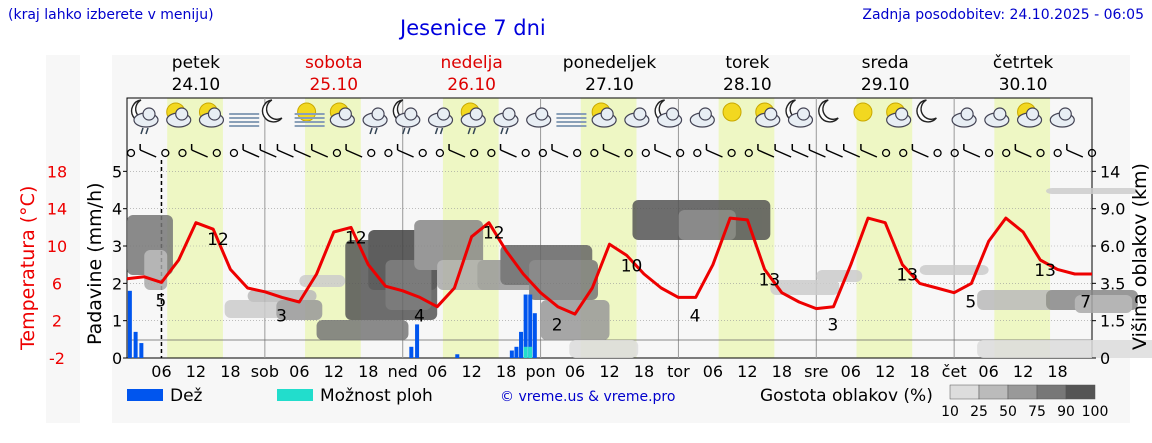  Describe the element at coordinates (473, 28) in the screenshot. I see `page-title: Jesenice 7 dni` at that location.